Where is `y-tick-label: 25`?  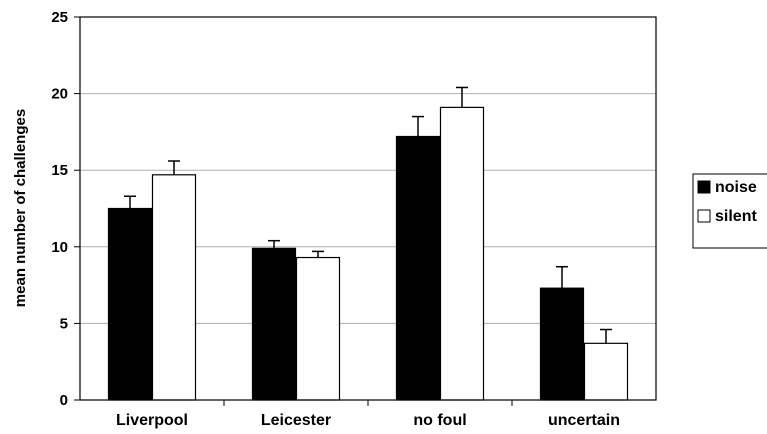 y-tick-label: 25 is located at coordinates (59, 17).